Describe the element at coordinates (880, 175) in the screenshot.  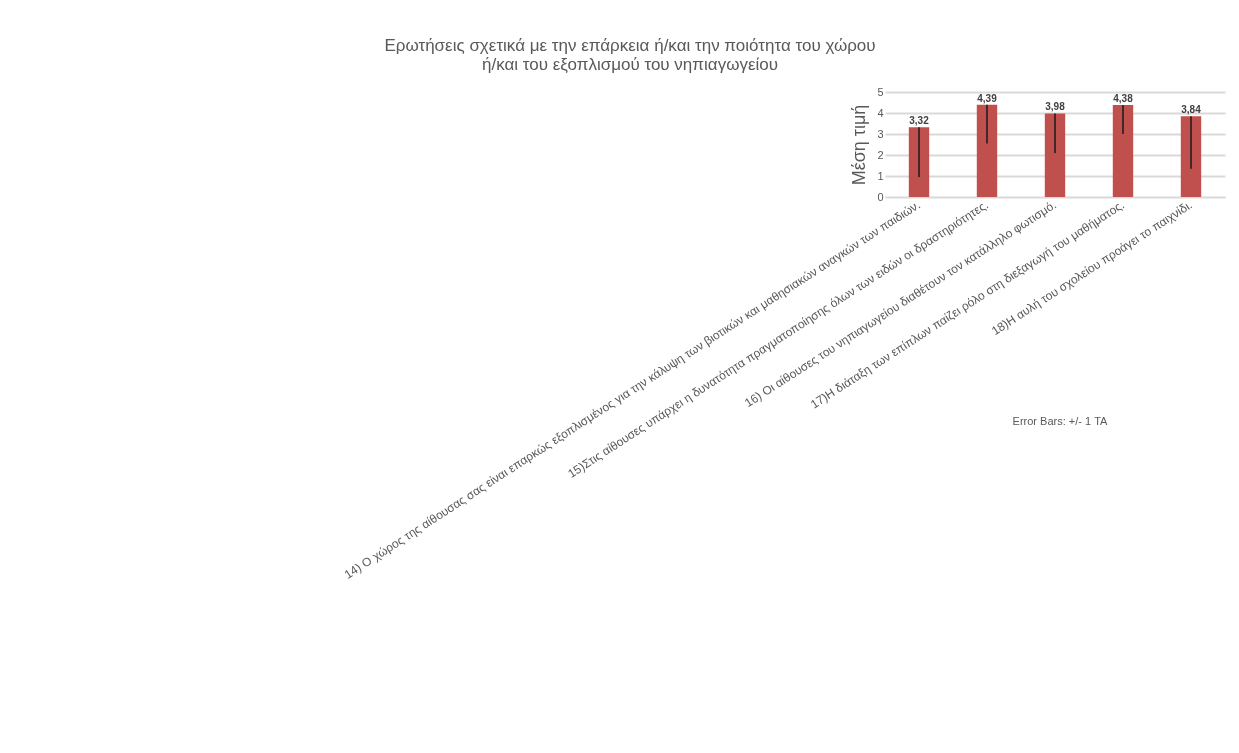
I see `y-tick-label: 1` at that location.